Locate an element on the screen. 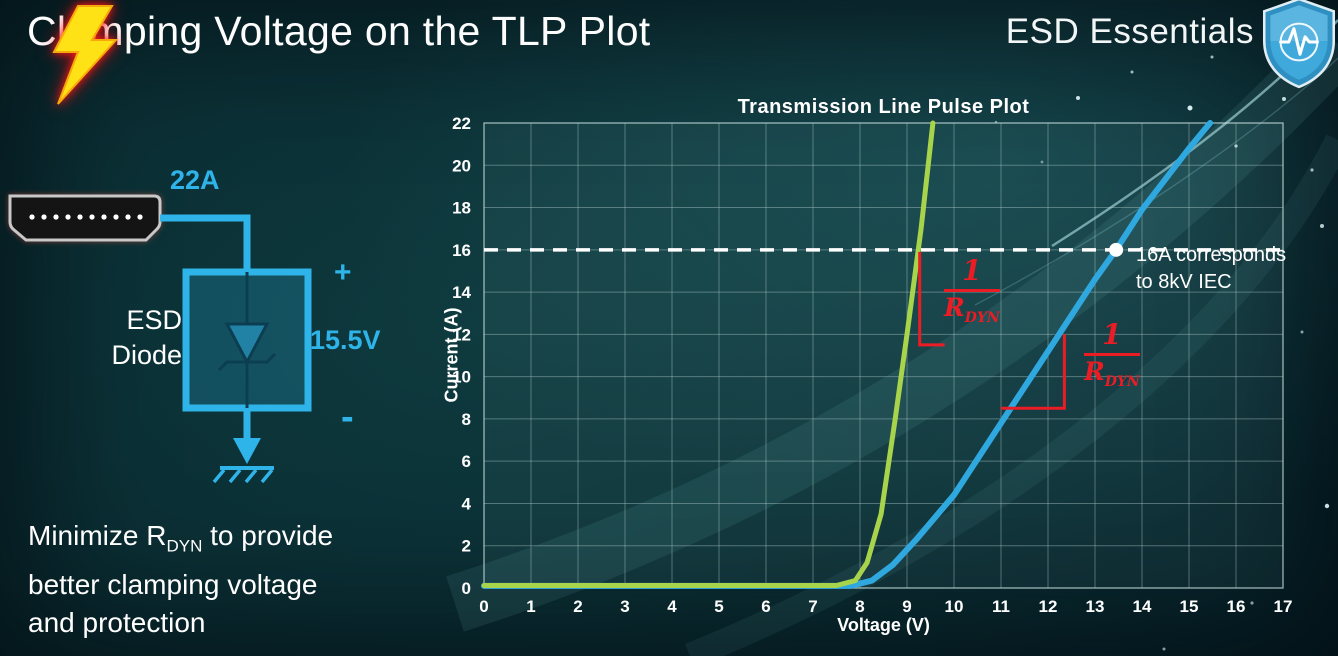  x-tick-label: 0 is located at coordinates (483, 606).